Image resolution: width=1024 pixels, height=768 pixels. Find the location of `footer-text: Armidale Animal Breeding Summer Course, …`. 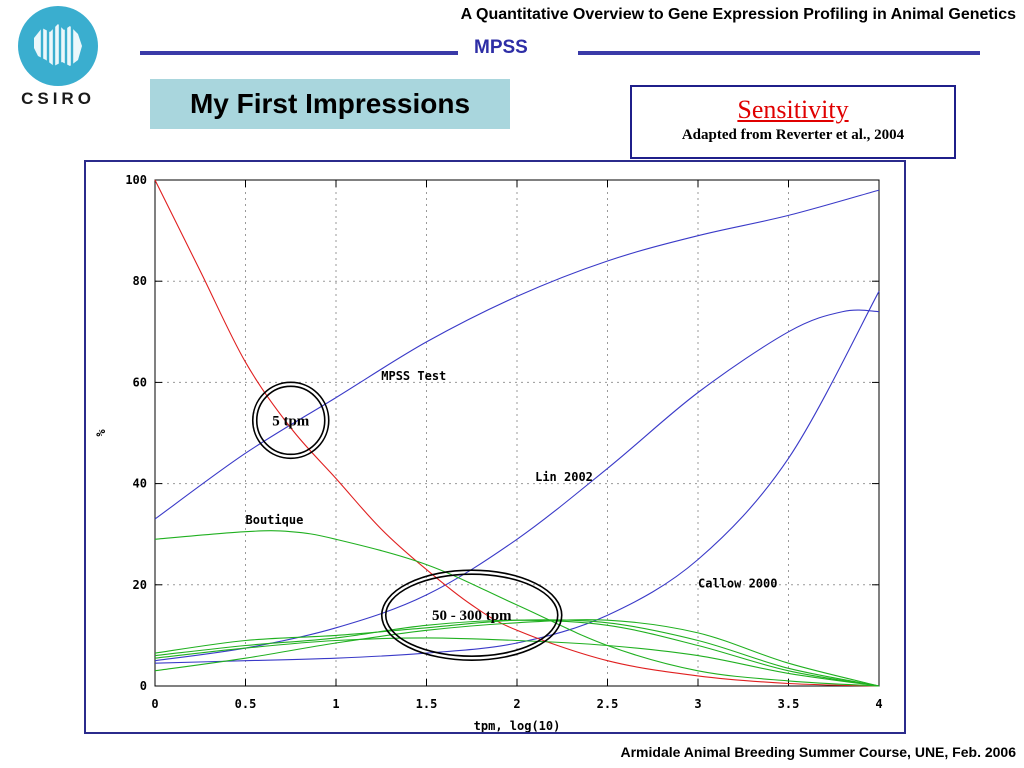

footer-text: Armidale Animal Breeding Summer Course, … is located at coordinates (818, 752).